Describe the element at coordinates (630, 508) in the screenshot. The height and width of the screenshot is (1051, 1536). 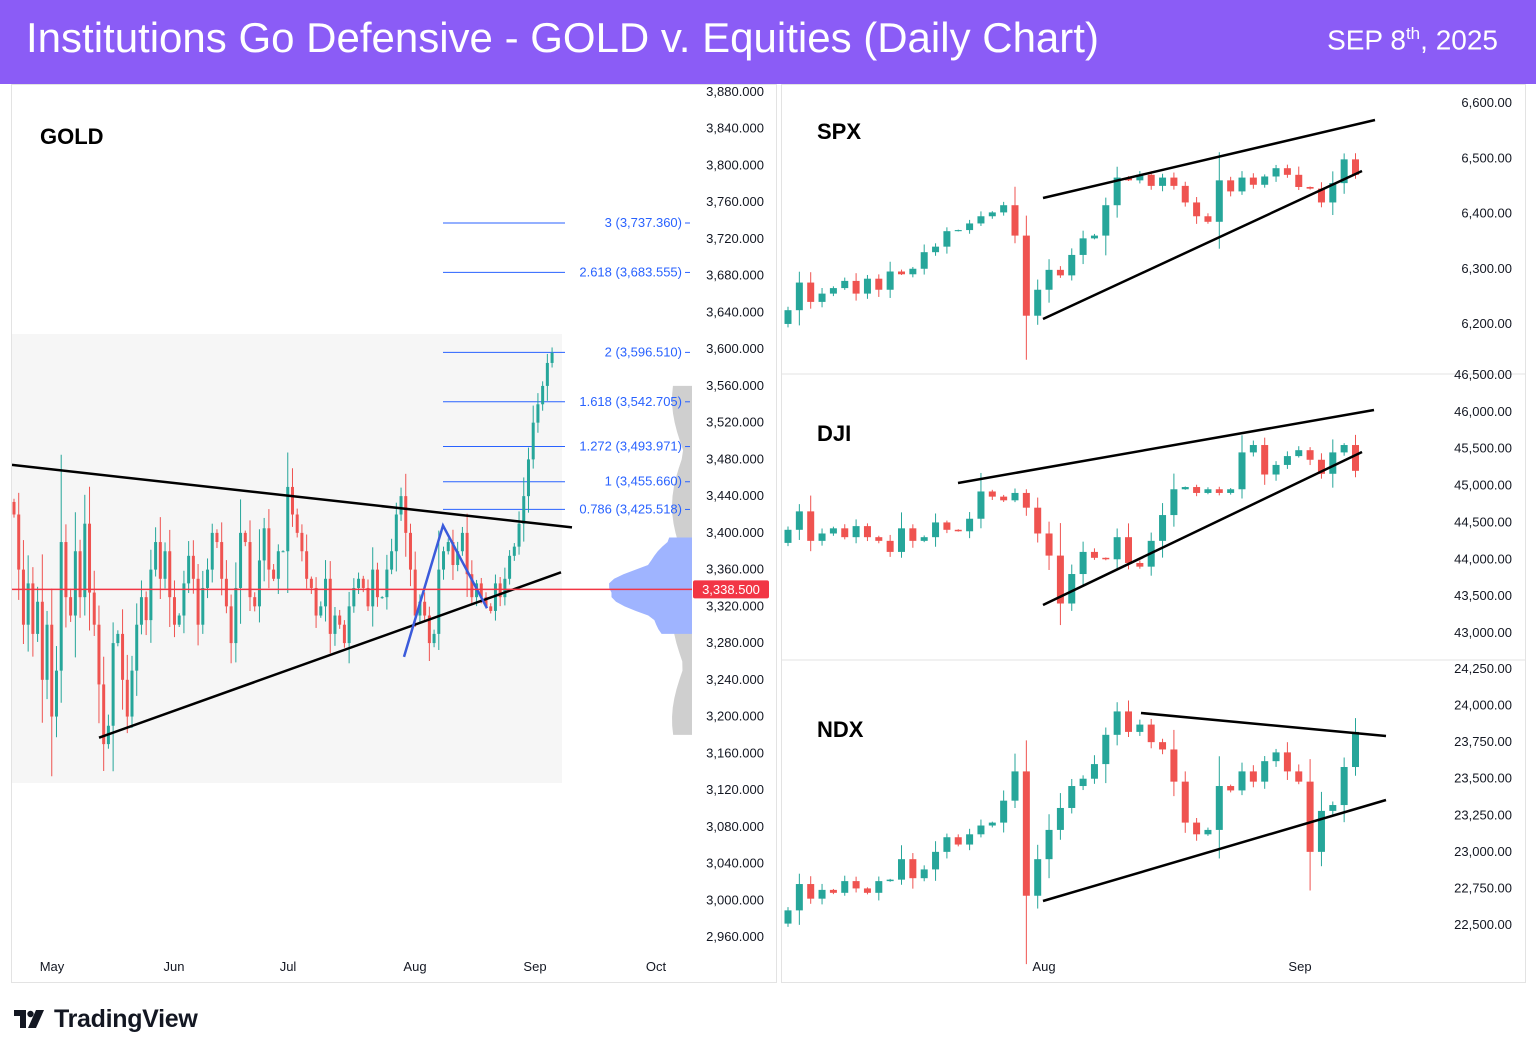
I see `fib-level-label: 0.786 (3,425.518)` at that location.